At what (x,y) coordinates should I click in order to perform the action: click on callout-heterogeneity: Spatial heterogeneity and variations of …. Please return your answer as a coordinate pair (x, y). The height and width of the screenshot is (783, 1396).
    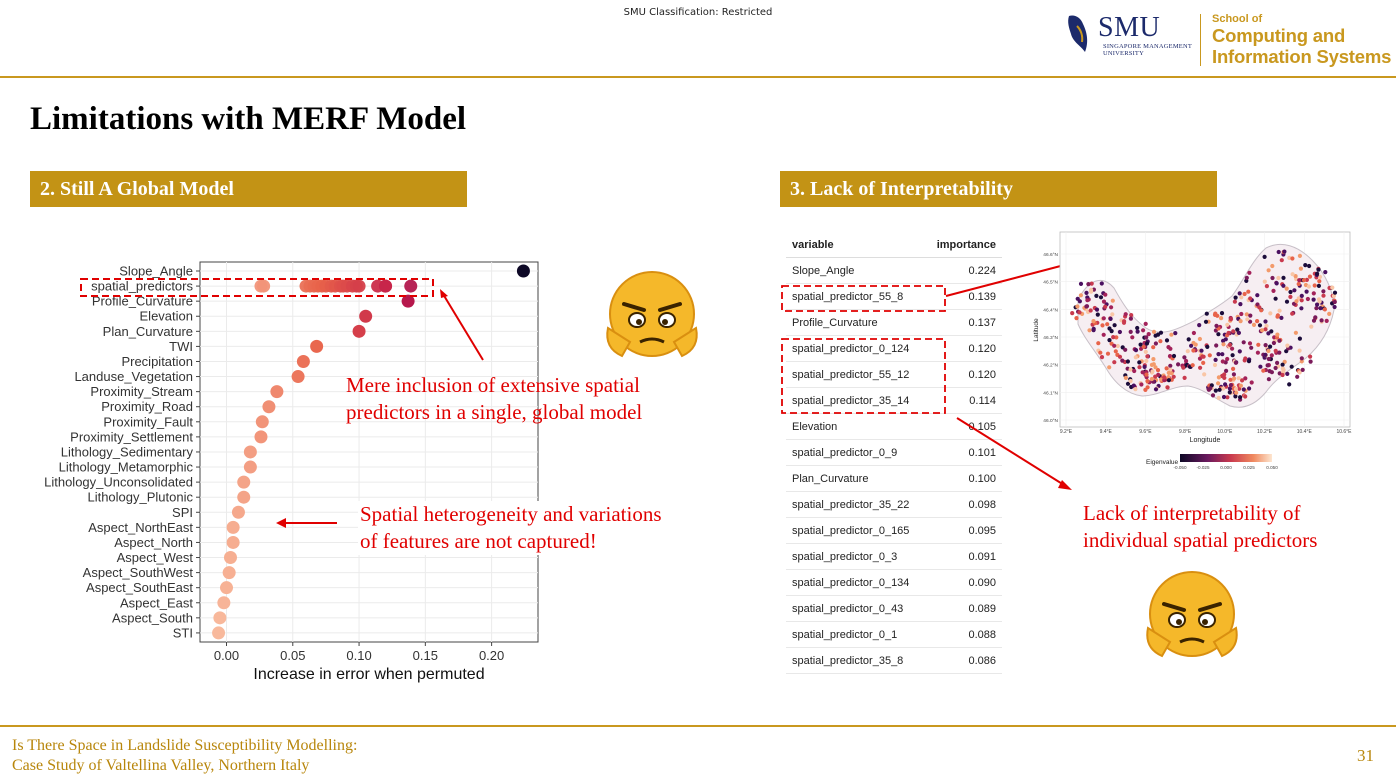
    Looking at the image, I should click on (511, 528).